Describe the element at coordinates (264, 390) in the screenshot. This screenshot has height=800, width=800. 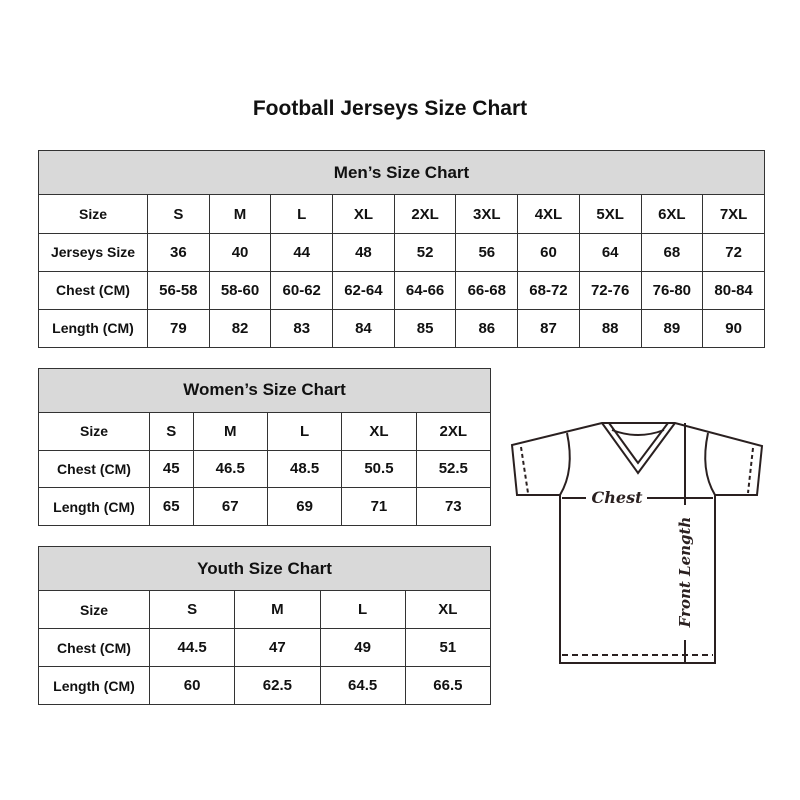
I see `table-heading: Women’s Size Chart` at that location.